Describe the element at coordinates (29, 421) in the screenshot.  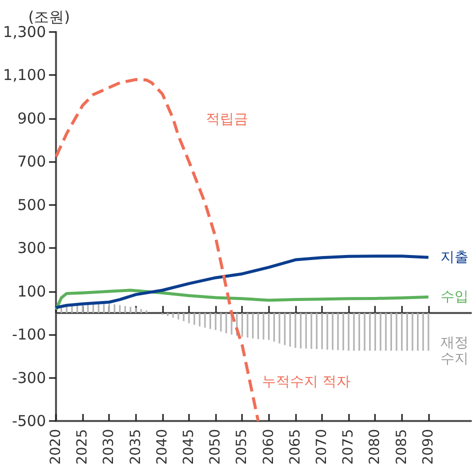
I see `y-tick-label: -500` at that location.